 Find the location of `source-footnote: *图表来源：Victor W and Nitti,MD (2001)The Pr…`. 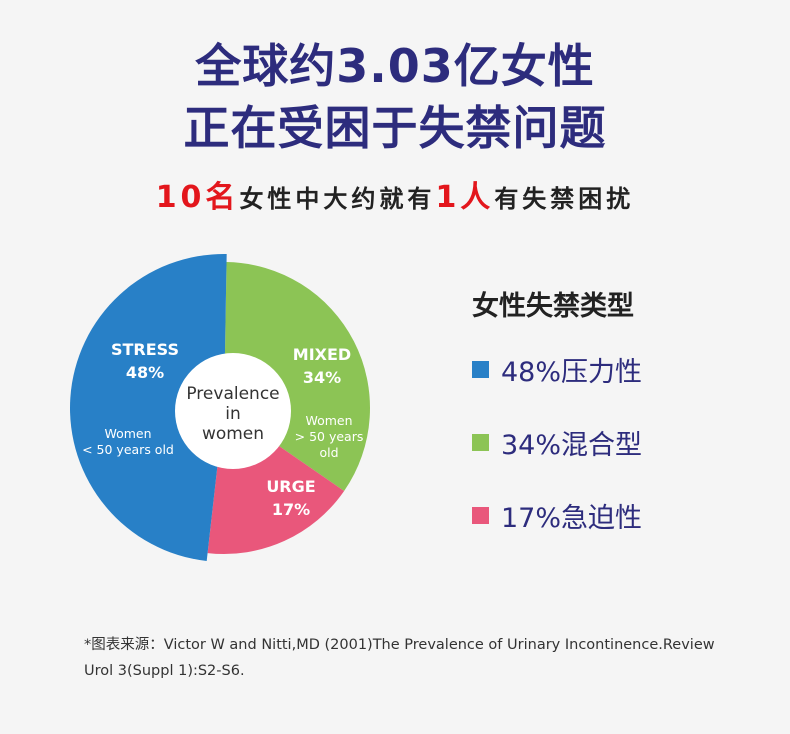

source-footnote: *图表来源：Victor W and Nitti,MD (2001)The Pr… is located at coordinates (399, 658).